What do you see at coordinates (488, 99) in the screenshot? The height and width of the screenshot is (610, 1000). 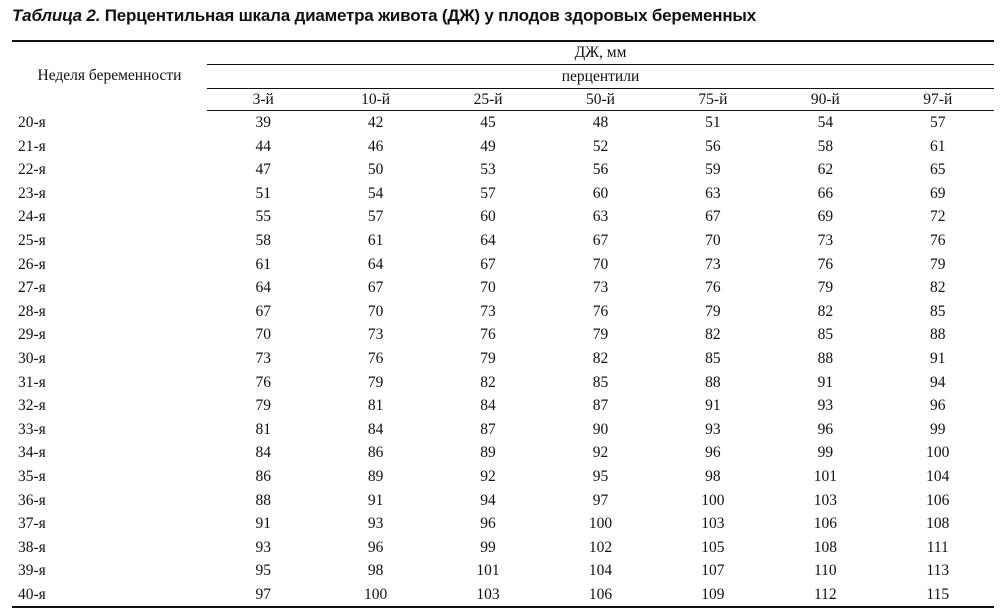 I see `percentile-column-header: 25-й` at bounding box center [488, 99].